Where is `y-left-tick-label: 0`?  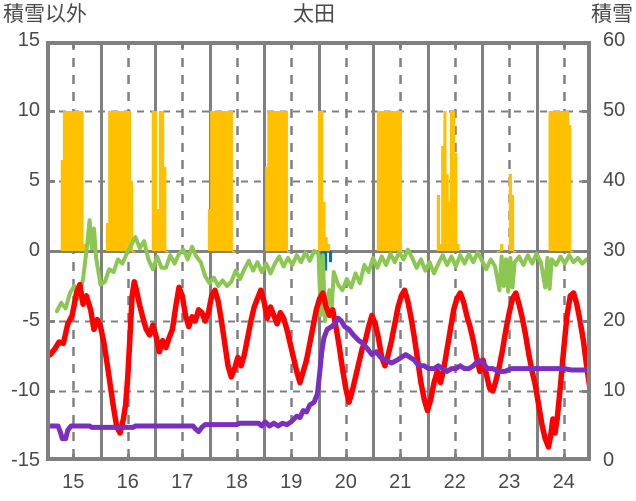
y-left-tick-label: 0 is located at coordinates (34, 250).